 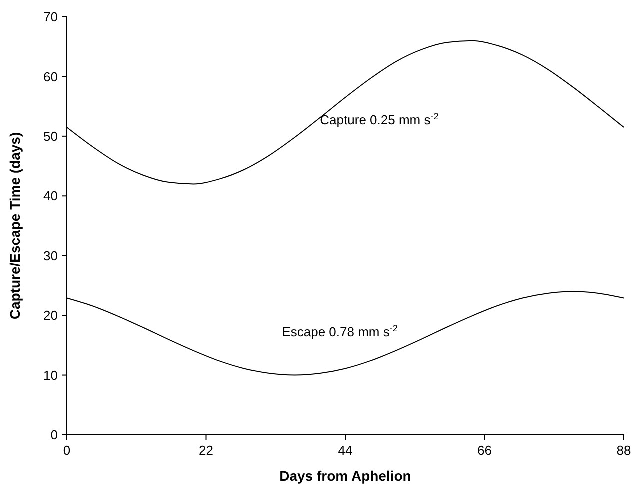 What do you see at coordinates (51, 375) in the screenshot?
I see `y-tick-label: 10` at bounding box center [51, 375].